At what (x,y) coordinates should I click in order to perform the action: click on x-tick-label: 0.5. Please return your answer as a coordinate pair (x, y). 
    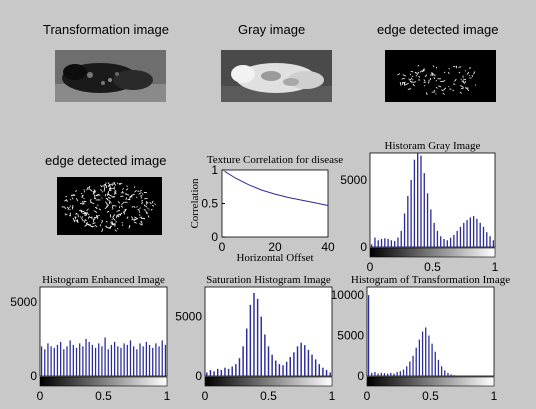
    Looking at the image, I should click on (430, 396).